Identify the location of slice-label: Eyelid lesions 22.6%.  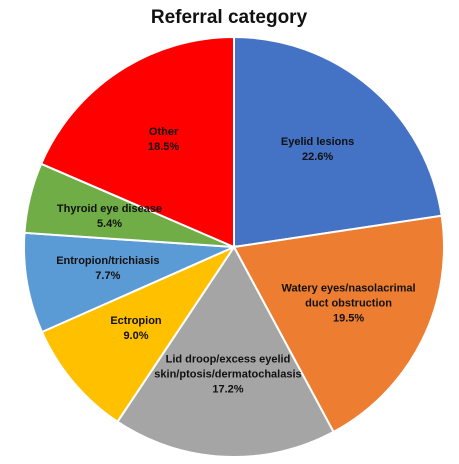
(318, 150).